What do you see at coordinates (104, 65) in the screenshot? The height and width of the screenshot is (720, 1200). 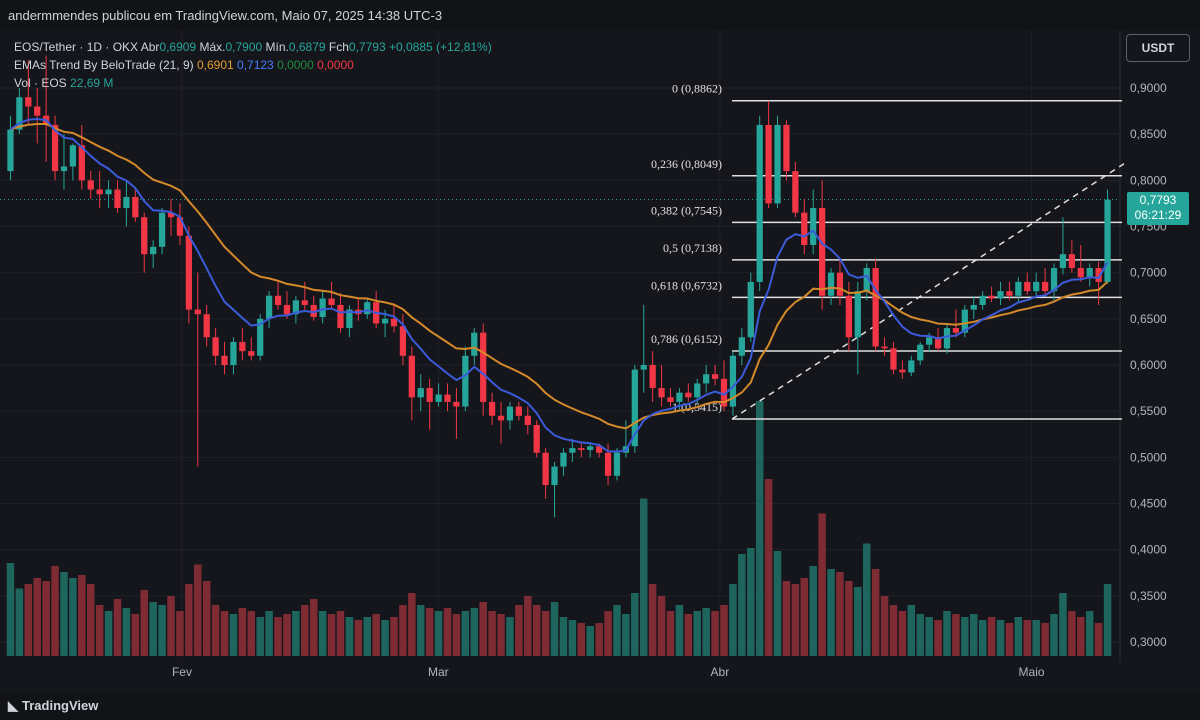 I see `ema-title: EMAs Trend By BeloTrade (21, 9)` at bounding box center [104, 65].